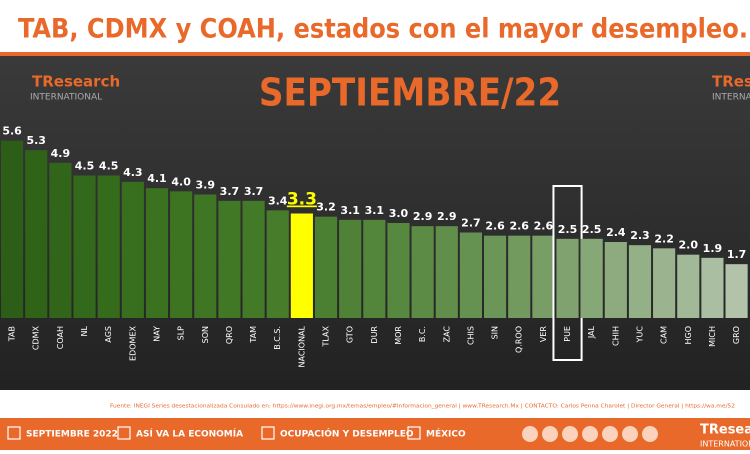 Image resolution: width=750 pixels, height=454 pixels. I want to click on value-label: 3.4, so click(278, 200).